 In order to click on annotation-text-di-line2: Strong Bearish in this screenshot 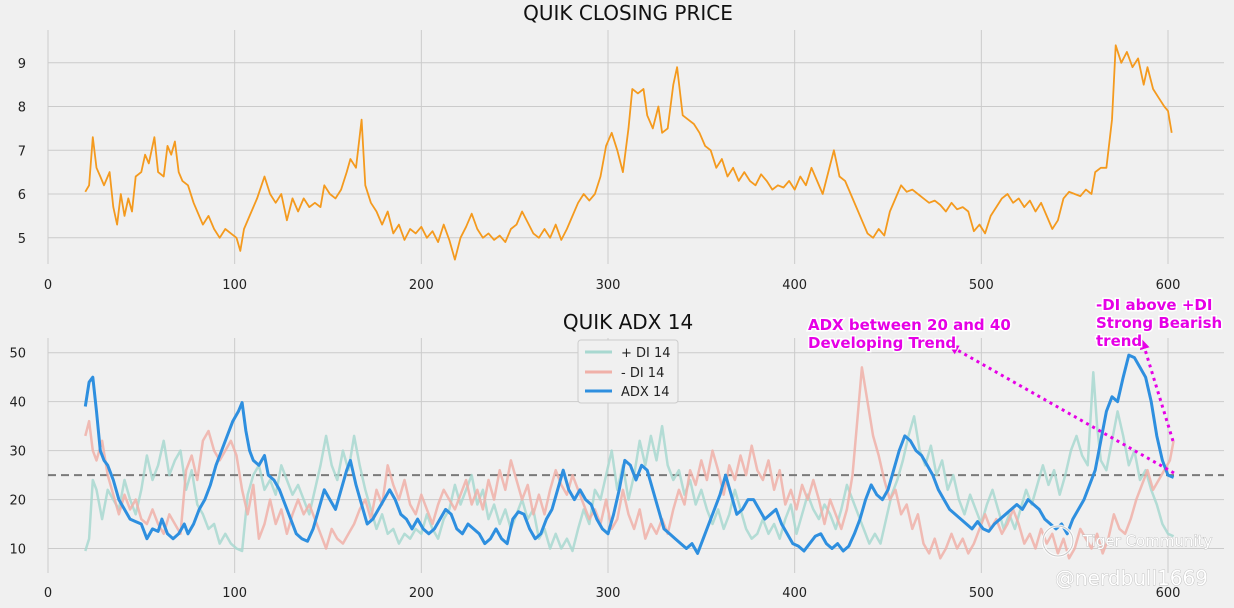, I will do `click(1159, 323)`.